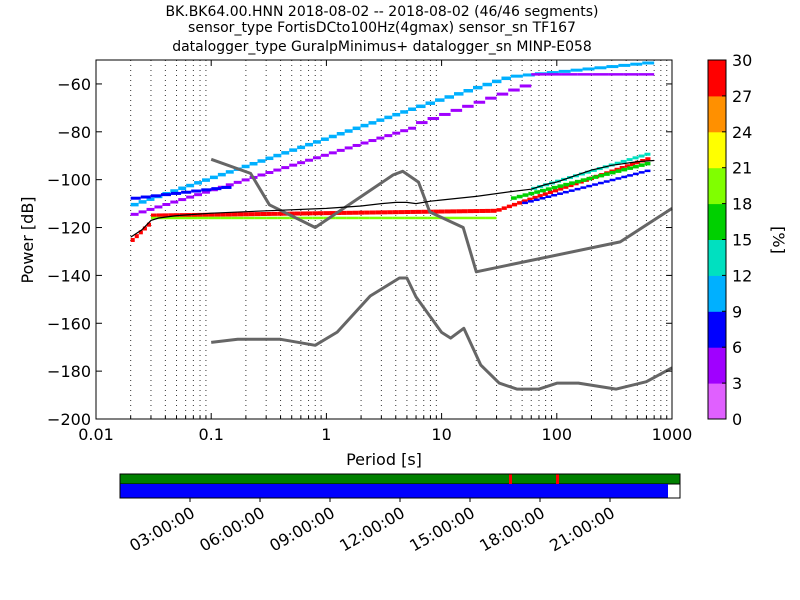  What do you see at coordinates (557, 434) in the screenshot?
I see `x-tick-label: 100` at bounding box center [557, 434].